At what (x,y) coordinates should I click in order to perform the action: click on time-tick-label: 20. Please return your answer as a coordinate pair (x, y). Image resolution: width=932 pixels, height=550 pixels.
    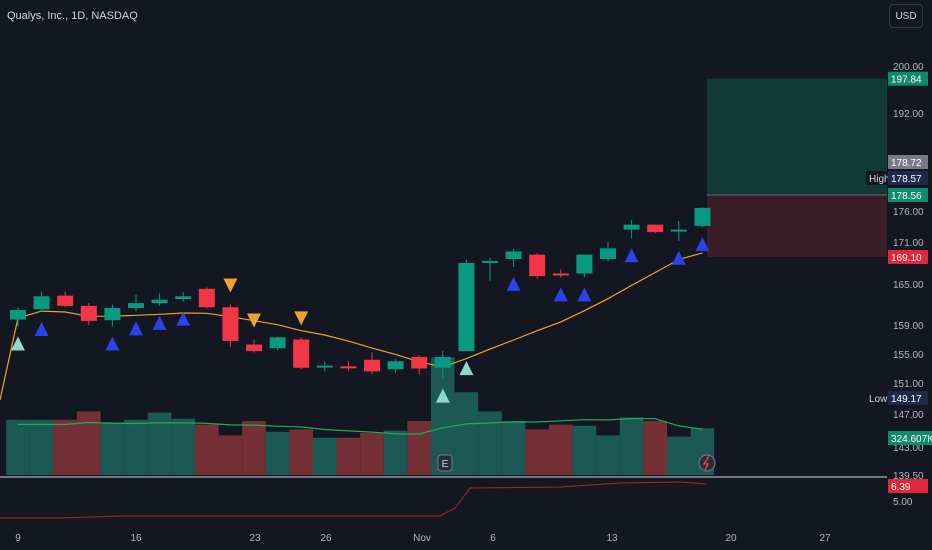
    Looking at the image, I should click on (731, 538).